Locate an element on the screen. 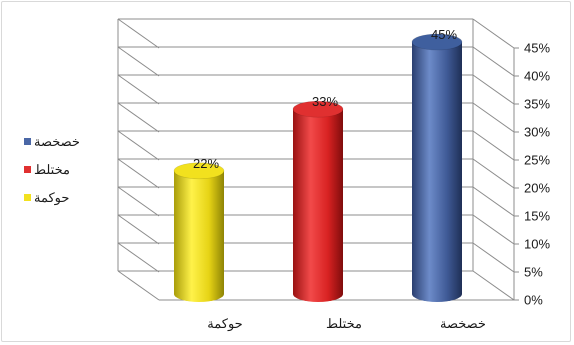 The width and height of the screenshot is (574, 345). legend: خصخصة مختلط حوكمة is located at coordinates (52, 170).